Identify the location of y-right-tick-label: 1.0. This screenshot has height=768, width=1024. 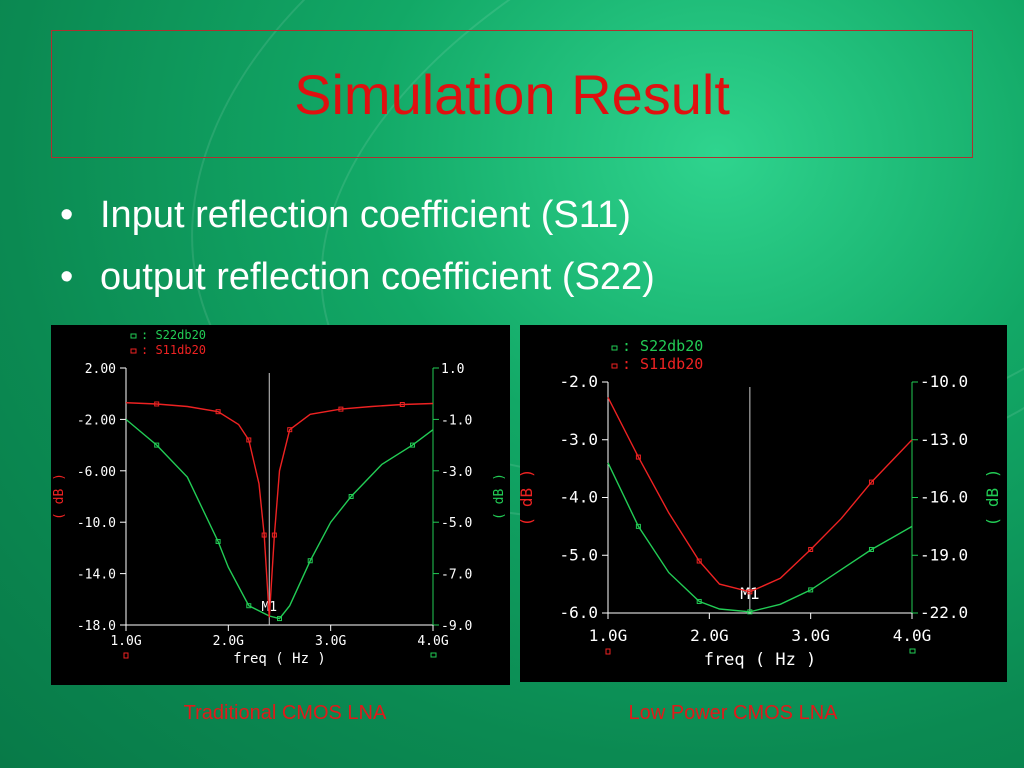
(452, 369).